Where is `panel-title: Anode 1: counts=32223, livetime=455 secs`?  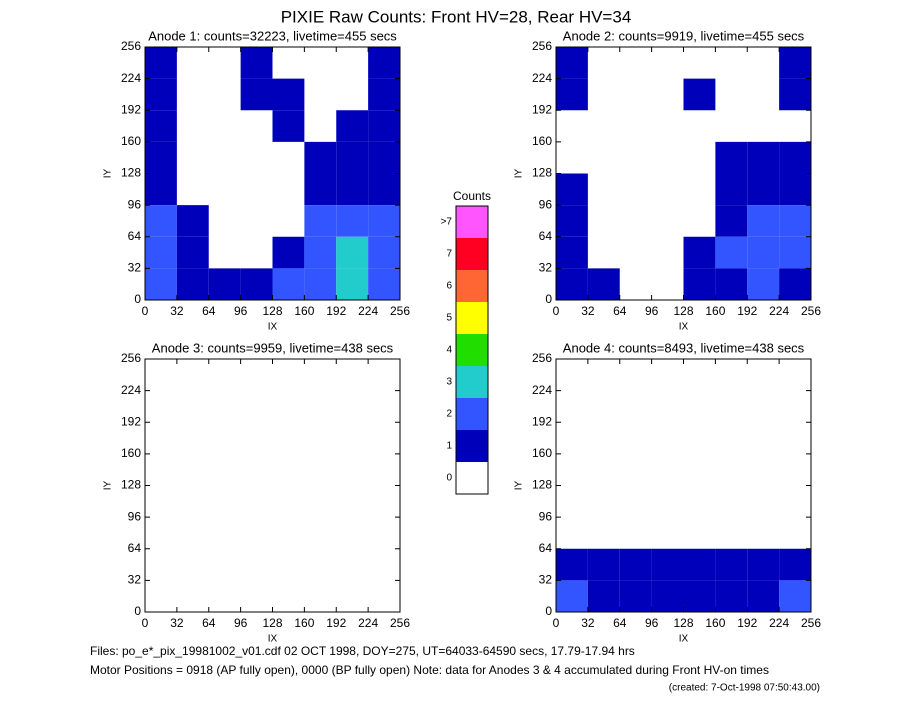
panel-title: Anode 1: counts=32223, livetime=455 secs is located at coordinates (272, 35).